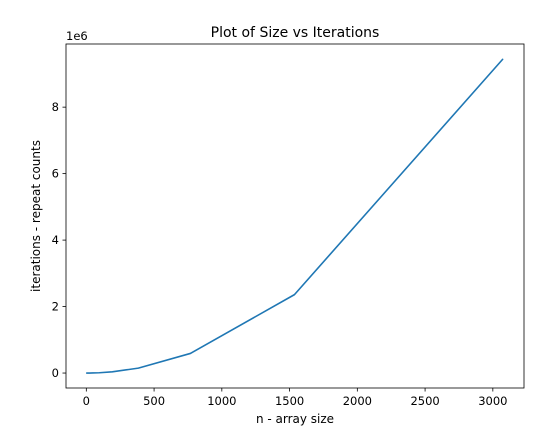  What do you see at coordinates (289, 401) in the screenshot?
I see `x-tick-label: 1500` at bounding box center [289, 401].